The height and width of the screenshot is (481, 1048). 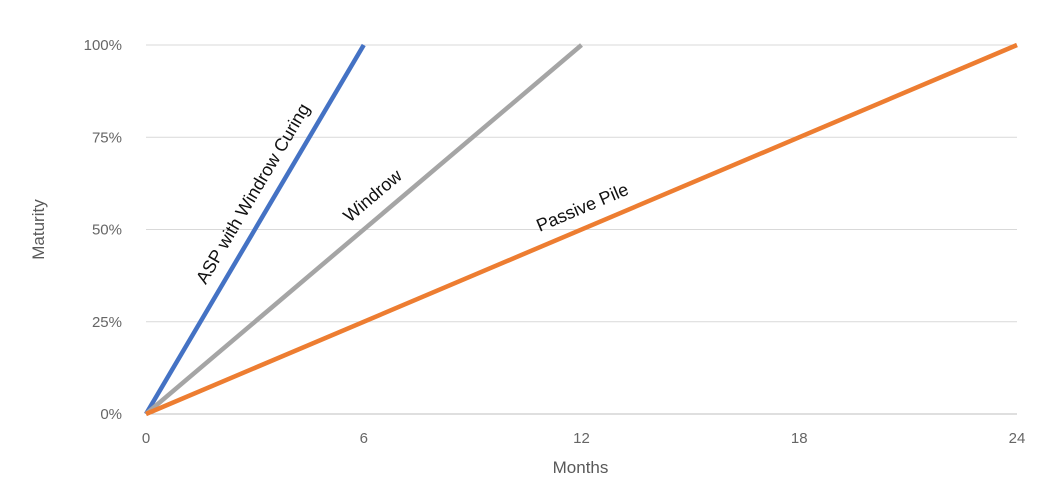 I want to click on x-tick-label: 0, so click(x=146, y=438).